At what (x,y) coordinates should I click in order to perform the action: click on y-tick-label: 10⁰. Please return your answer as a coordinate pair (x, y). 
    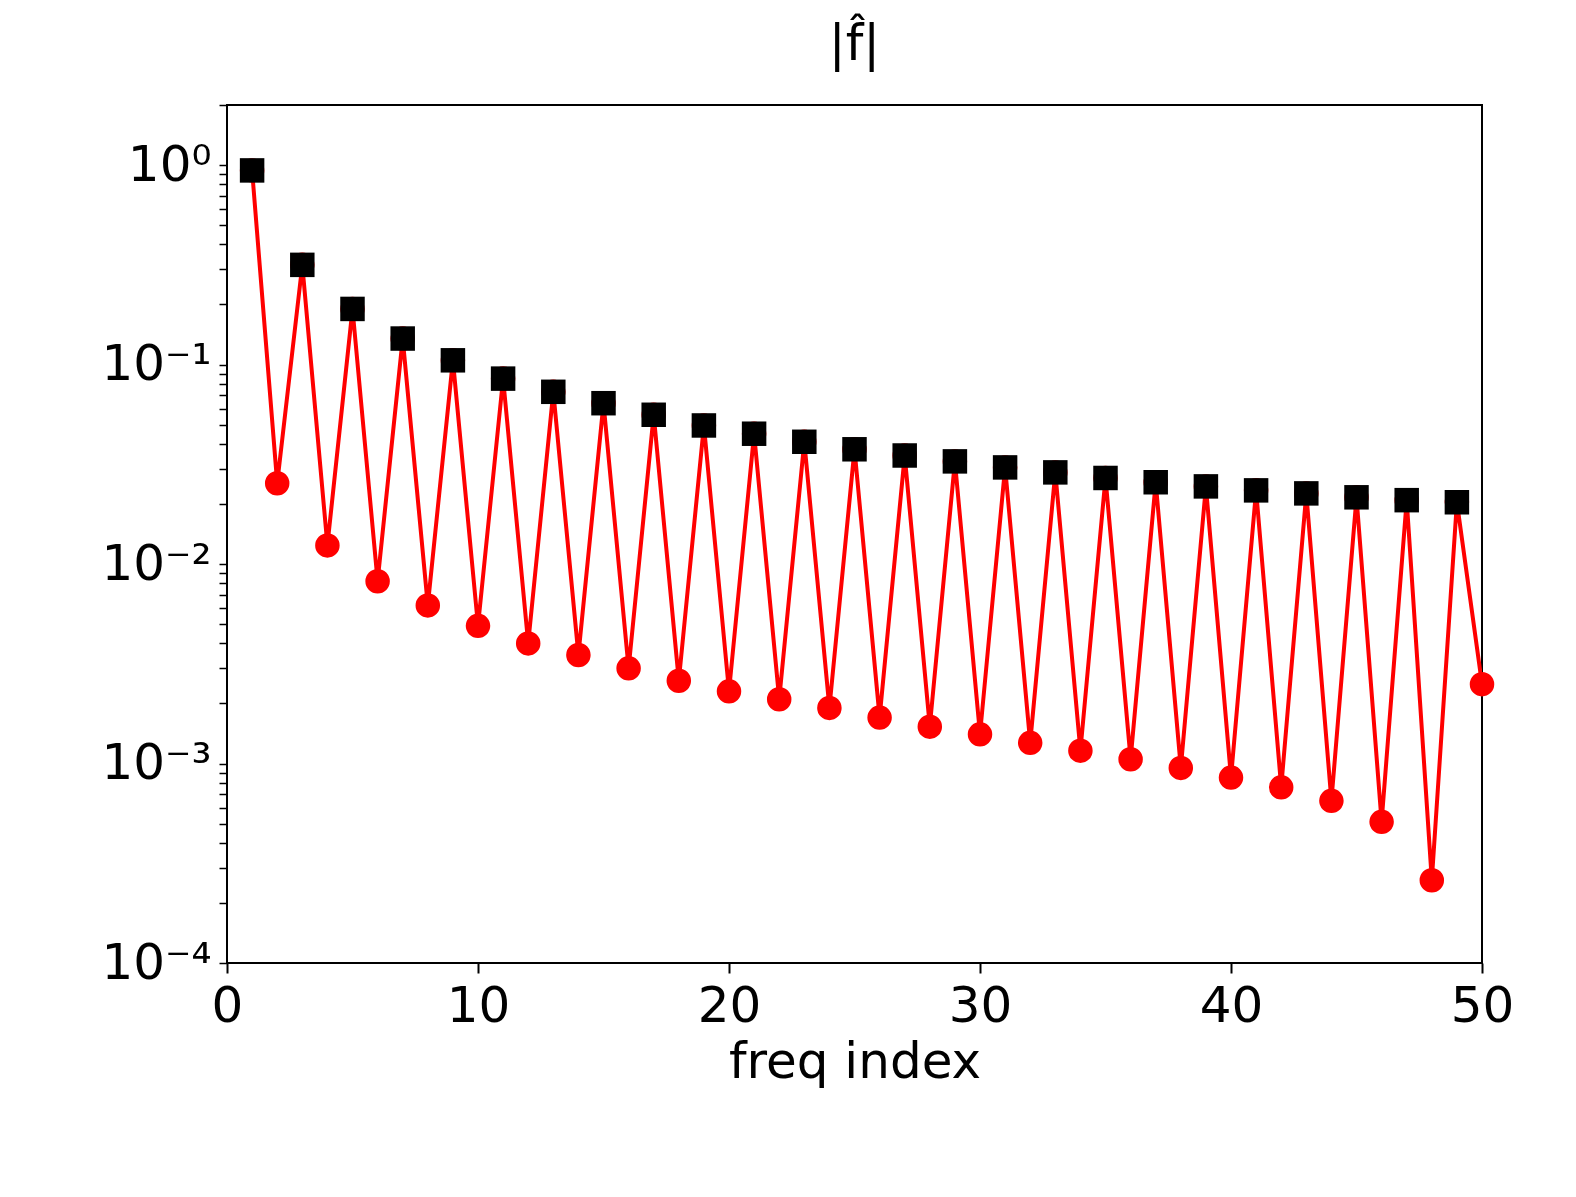
    Looking at the image, I should click on (169, 163).